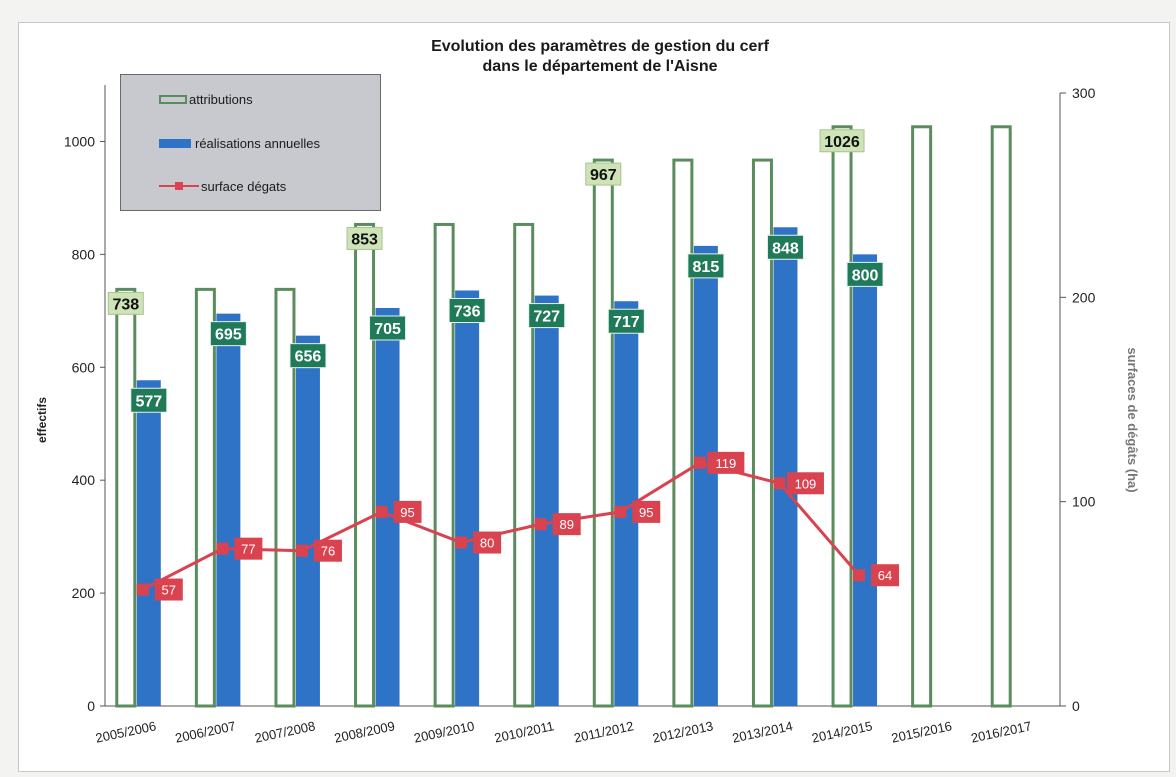 The image size is (1176, 777). Describe the element at coordinates (885, 575) in the screenshot. I see `data-label-surface-degats: 64` at that location.